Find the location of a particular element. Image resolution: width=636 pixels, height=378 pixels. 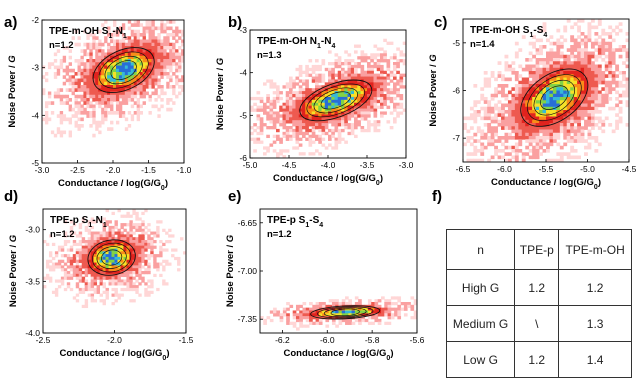

contour-line is located at coordinates (345, 312).